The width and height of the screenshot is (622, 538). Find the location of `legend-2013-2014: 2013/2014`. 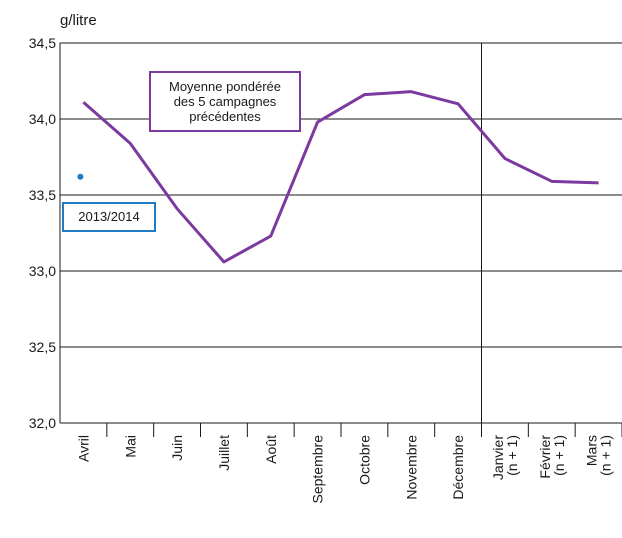

legend-2013-2014: 2013/2014 is located at coordinates (109, 217).